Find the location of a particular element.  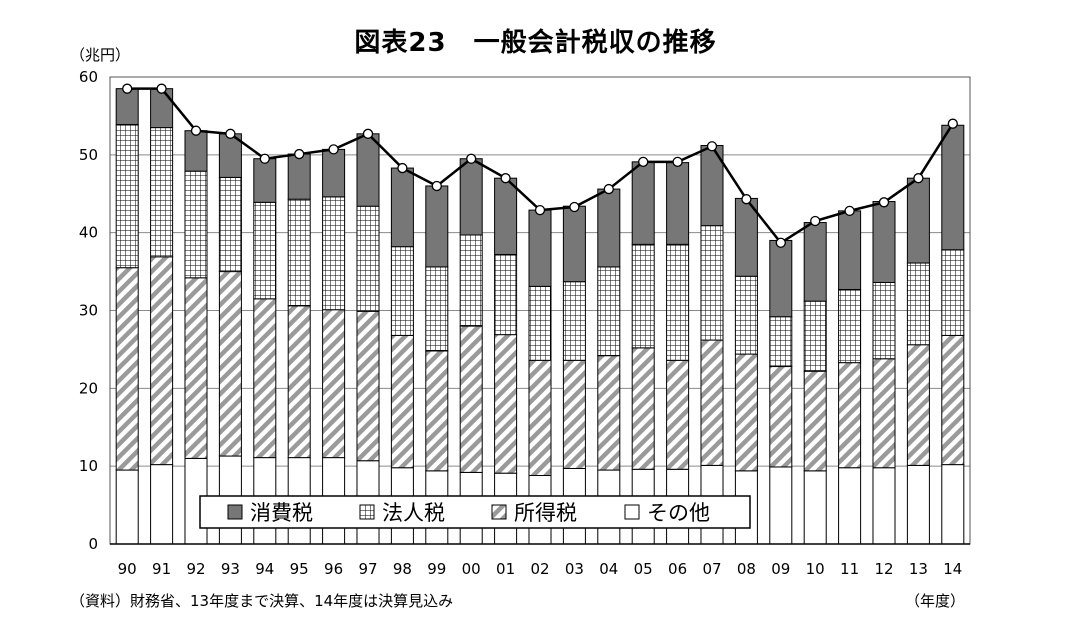

y-tick-label: 40 is located at coordinates (88, 233).